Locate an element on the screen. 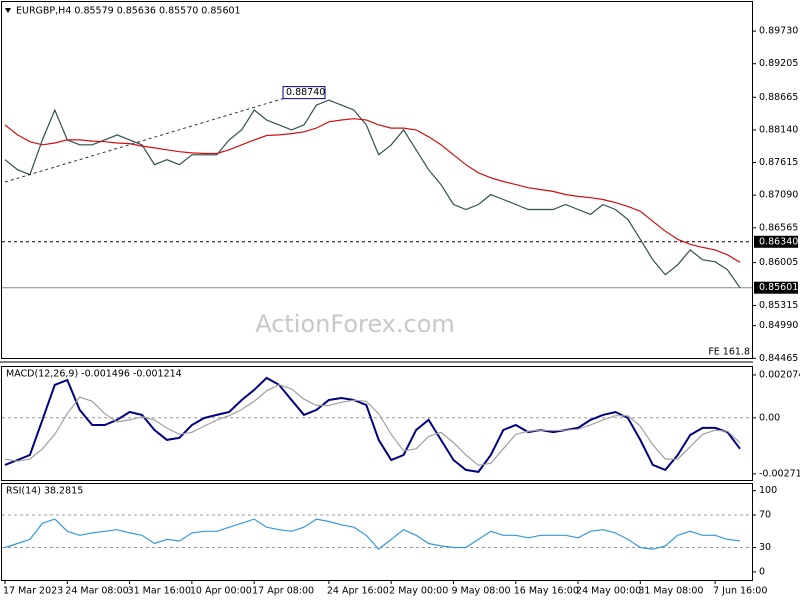  watermark: ActionForex.com is located at coordinates (355, 324).